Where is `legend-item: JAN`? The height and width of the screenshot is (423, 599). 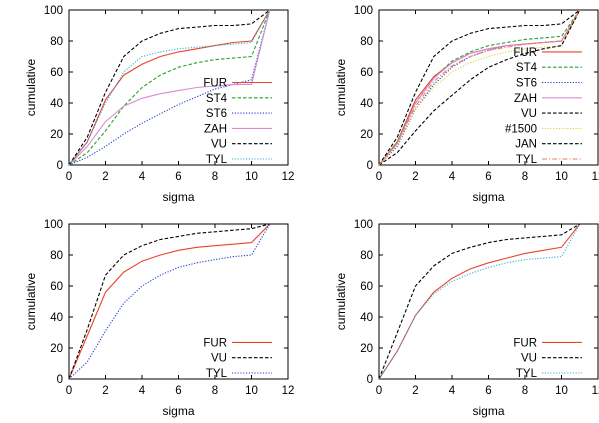 legend-item: JAN is located at coordinates (548, 145).